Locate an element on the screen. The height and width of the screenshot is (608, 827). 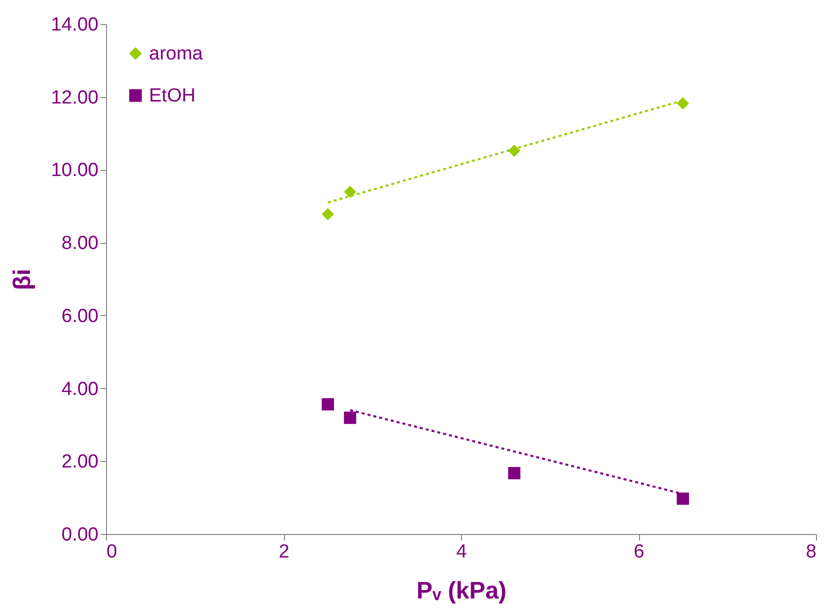
x-tick-label: 0 is located at coordinates (112, 552).